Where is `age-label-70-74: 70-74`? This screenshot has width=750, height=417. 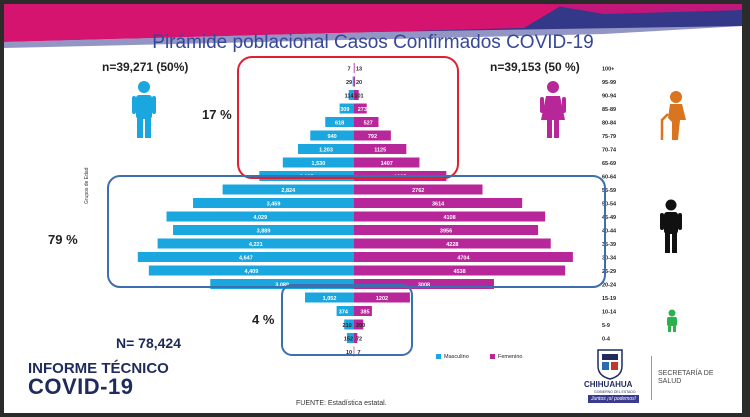
age-label-70-74: 70-74 is located at coordinates (609, 151).